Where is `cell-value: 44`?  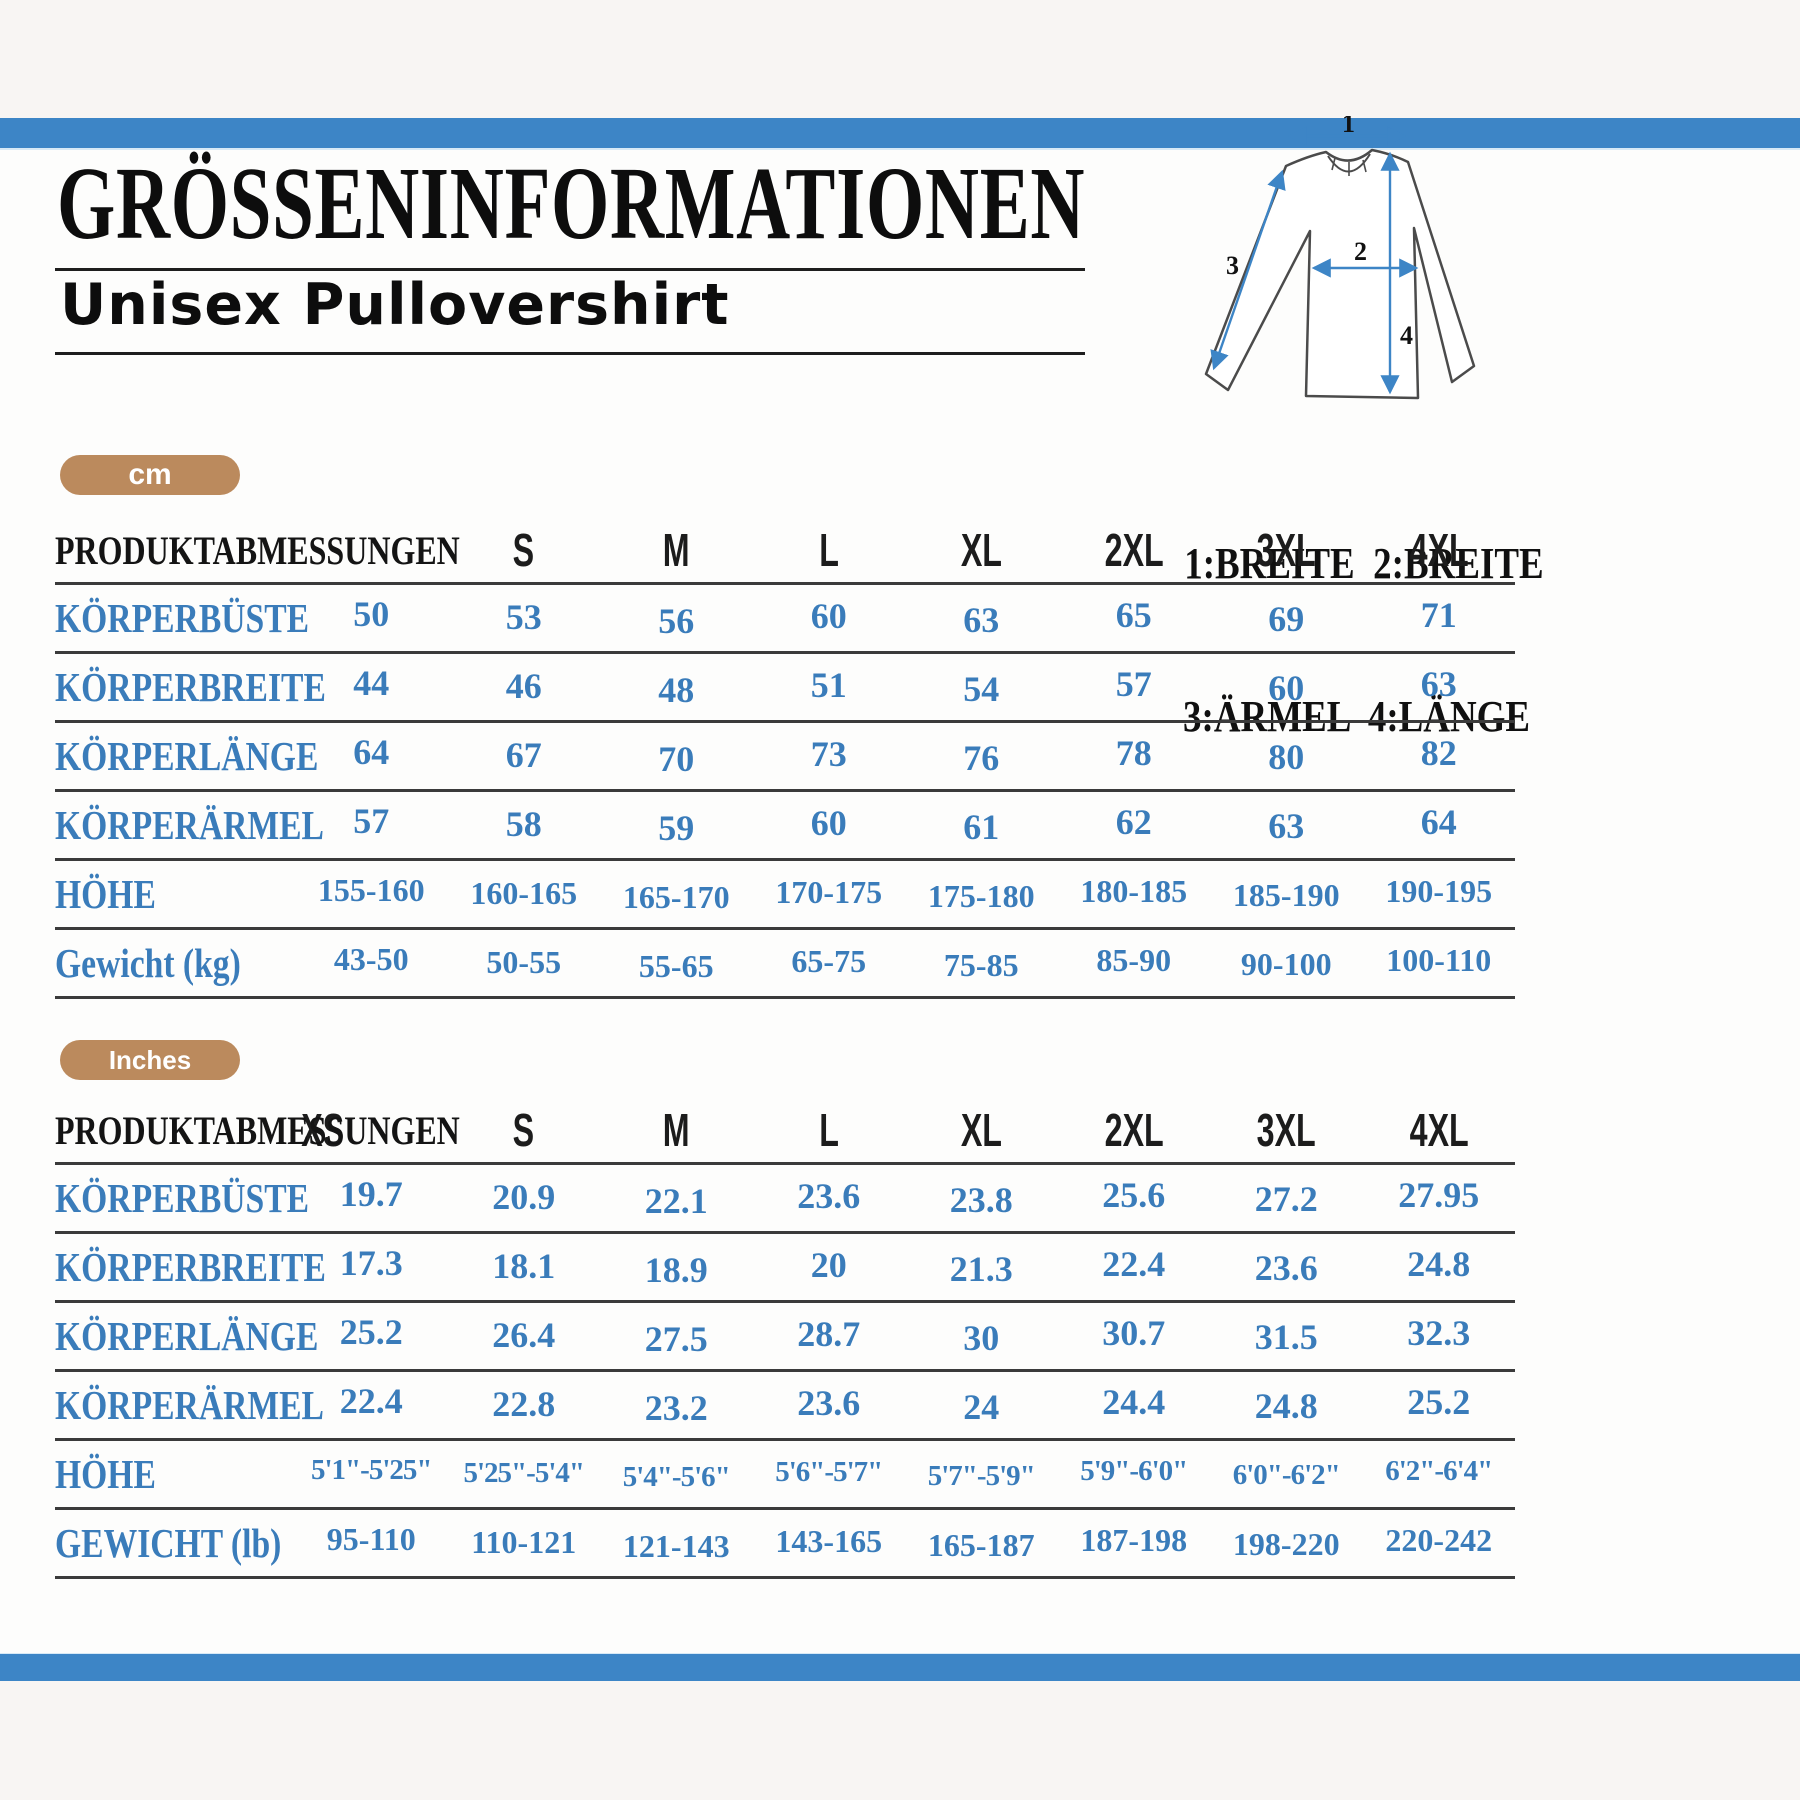 cell-value: 44 is located at coordinates (371, 683).